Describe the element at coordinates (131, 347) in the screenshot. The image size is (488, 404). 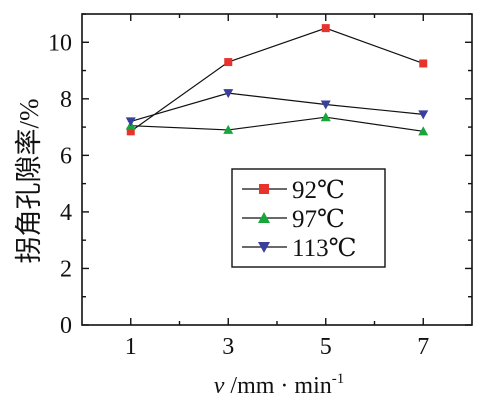
I see `x-tick-label: 1` at that location.